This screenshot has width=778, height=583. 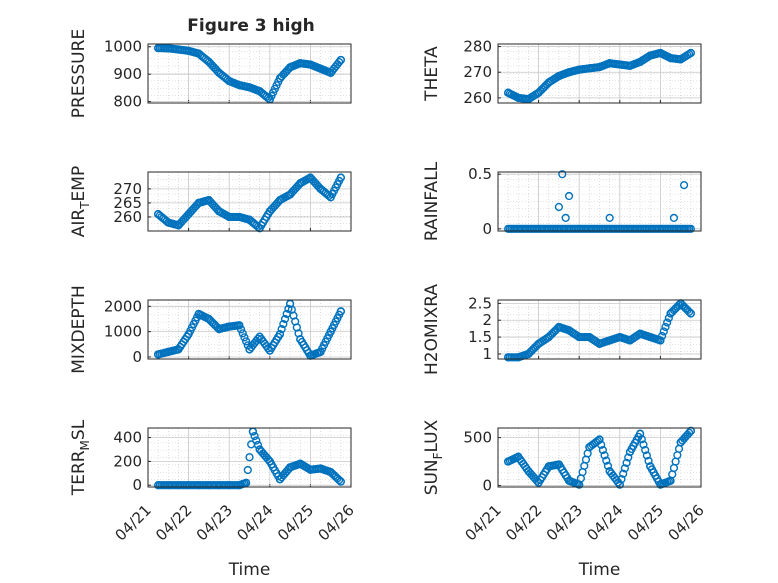 What do you see at coordinates (127, 217) in the screenshot?
I see `y-tick-label: 260` at bounding box center [127, 217].